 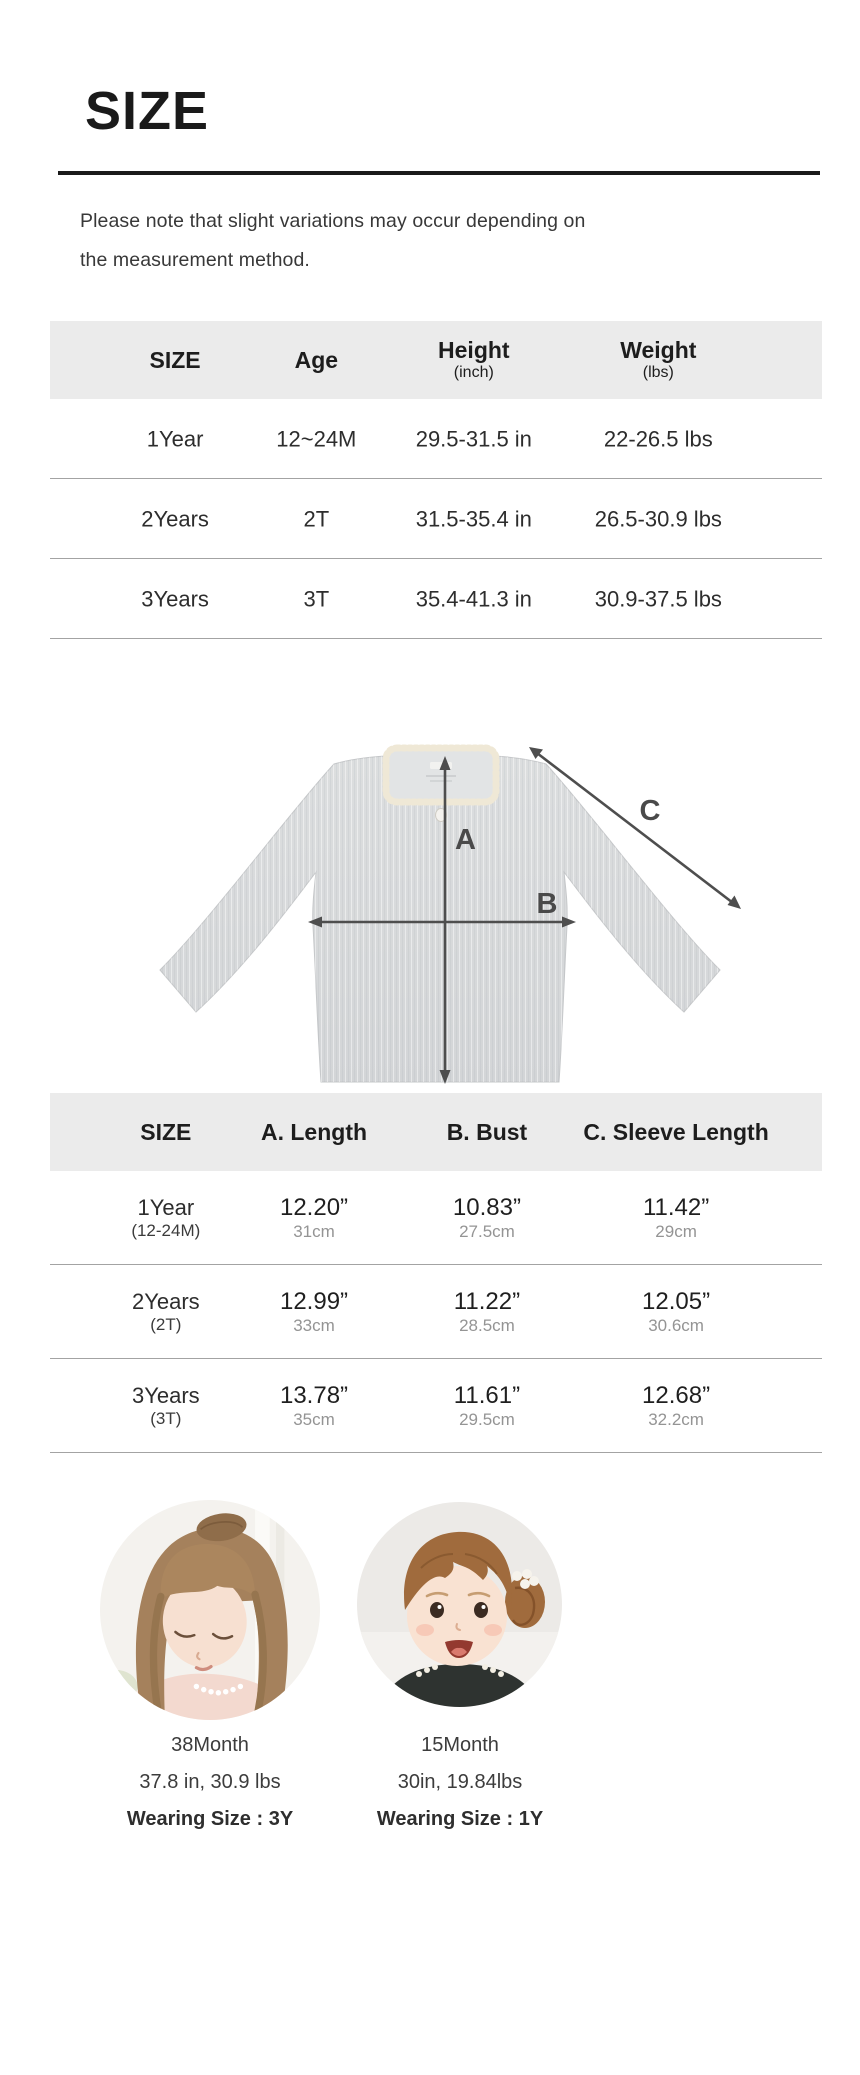 I want to click on title-divider, so click(x=439, y=173).